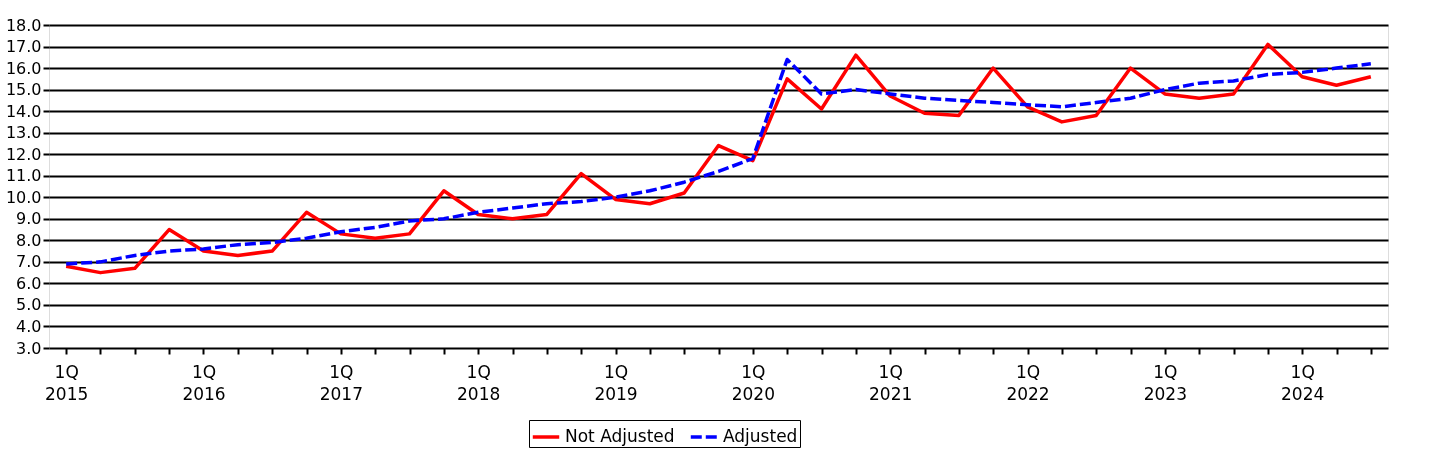  What do you see at coordinates (23, 68) in the screenshot?
I see `y-tick-label: 16.0` at bounding box center [23, 68].